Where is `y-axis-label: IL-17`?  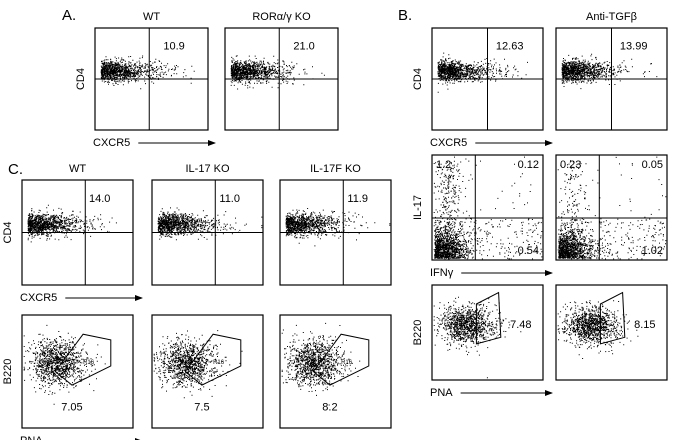
y-axis-label: IL-17 is located at coordinates (418, 207).